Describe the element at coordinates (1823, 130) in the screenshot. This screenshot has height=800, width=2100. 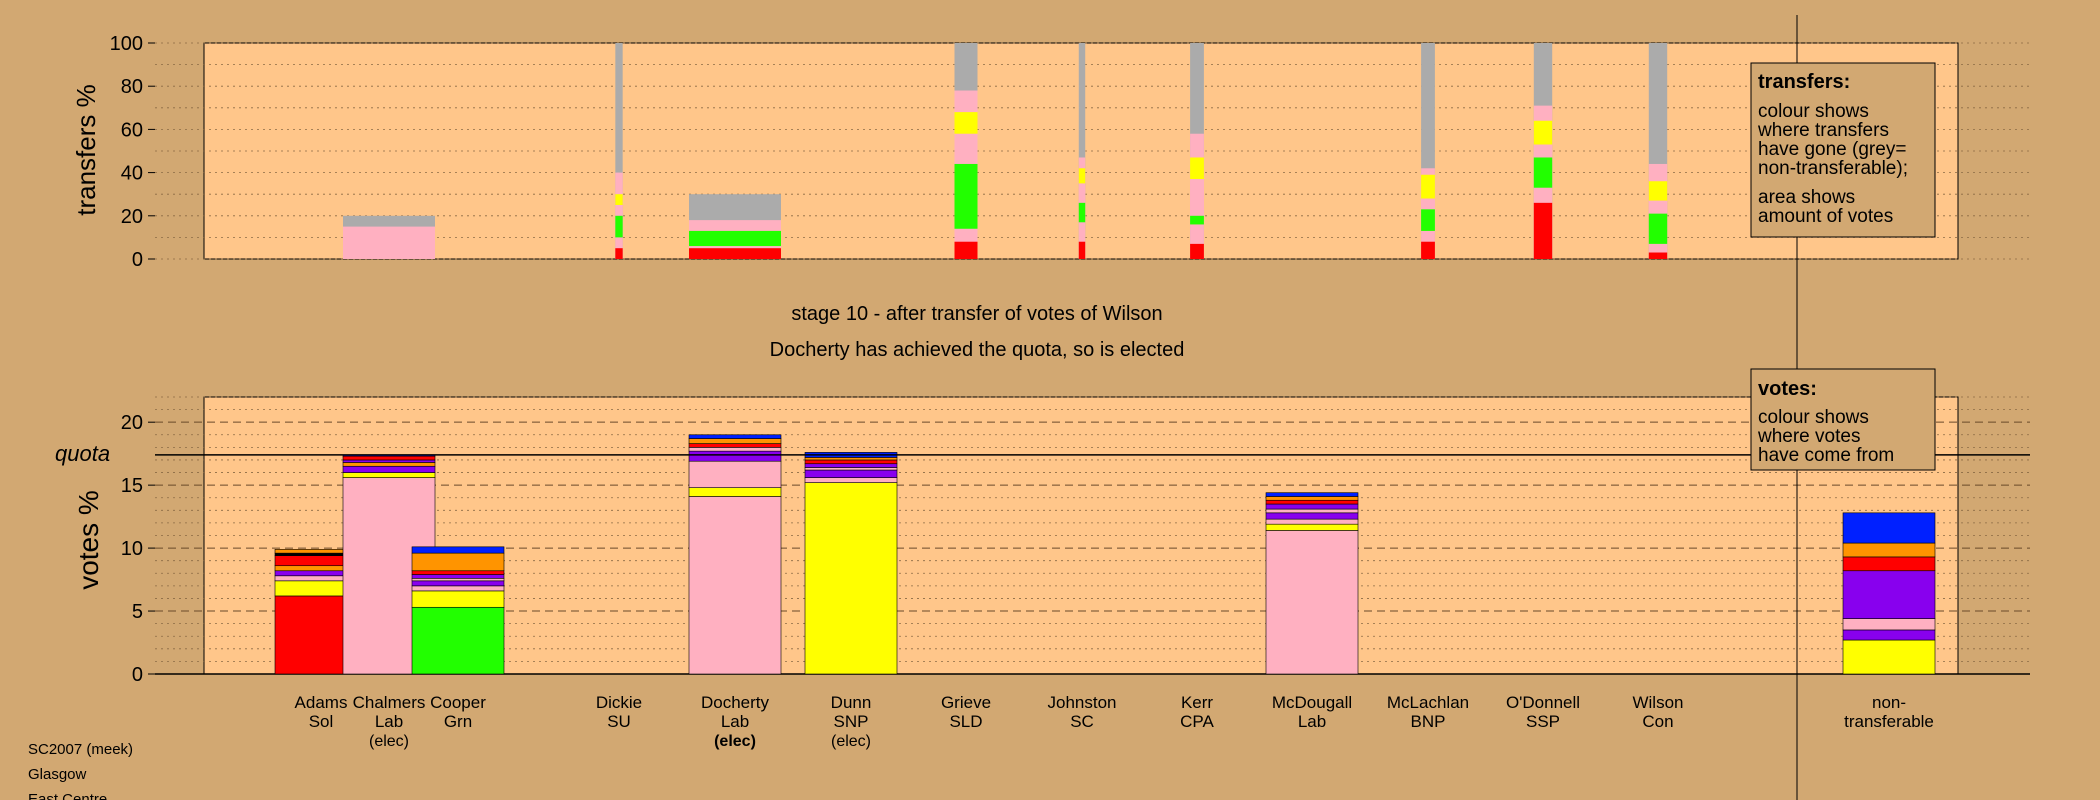
I see `transfers-legend-line: where transfers` at that location.